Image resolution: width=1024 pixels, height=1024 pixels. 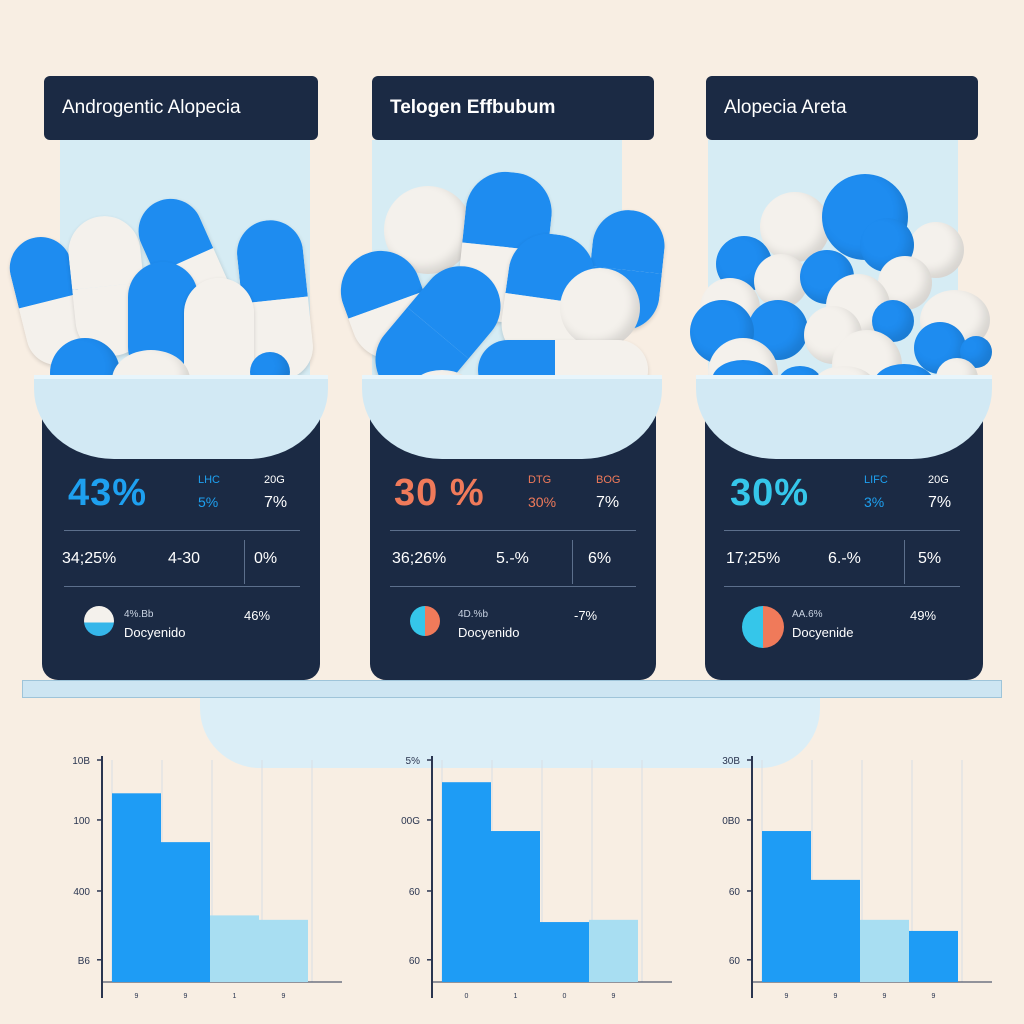 What do you see at coordinates (930, 558) in the screenshot?
I see `panel-3-row2-c: 5%` at bounding box center [930, 558].